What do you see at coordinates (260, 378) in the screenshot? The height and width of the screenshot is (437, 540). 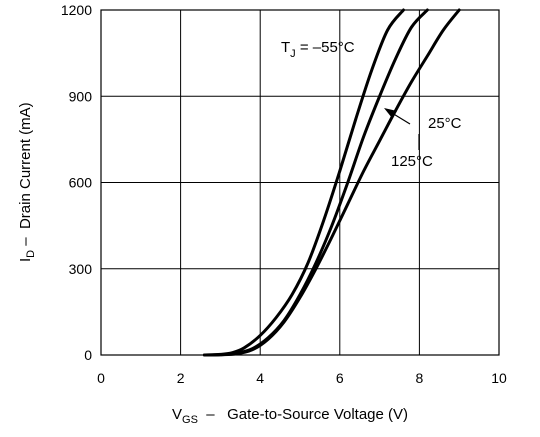 I see `x-tick-label: 4` at bounding box center [260, 378].